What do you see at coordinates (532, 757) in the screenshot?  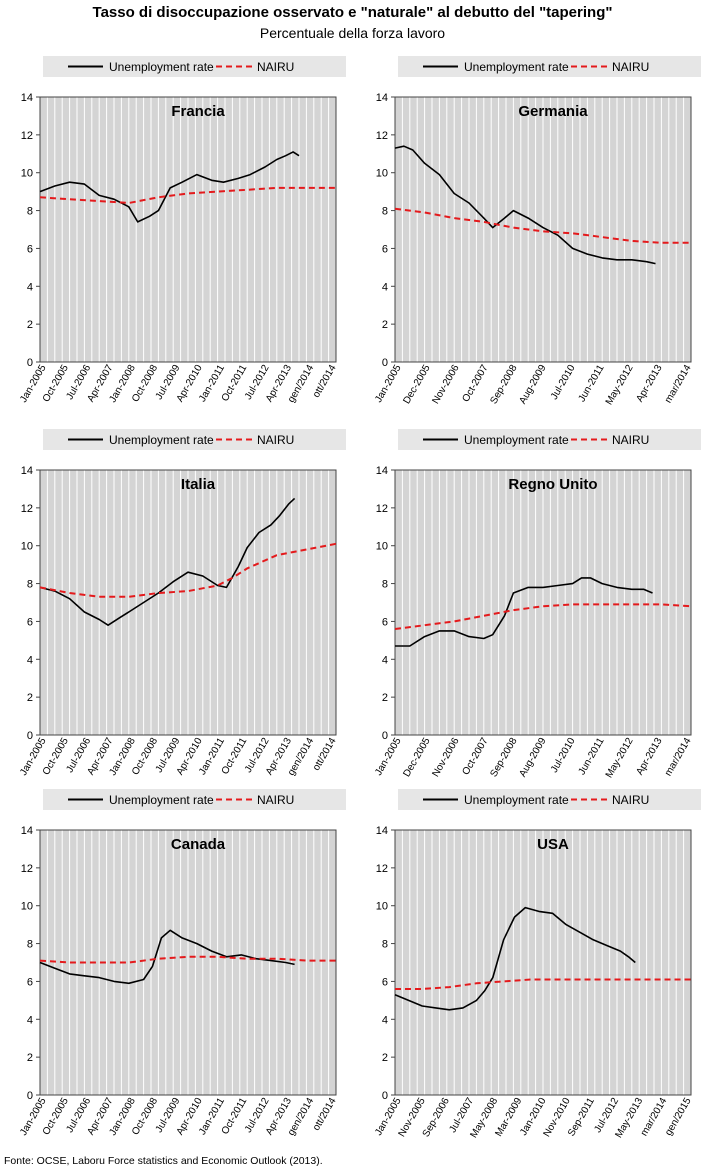 I see `x-tick-label: Aug-2009` at bounding box center [532, 757].